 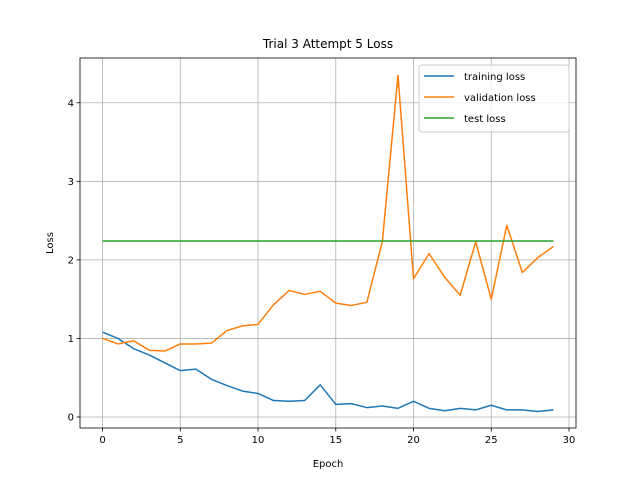 What do you see at coordinates (491, 440) in the screenshot?
I see `x-tick-label: 25` at bounding box center [491, 440].